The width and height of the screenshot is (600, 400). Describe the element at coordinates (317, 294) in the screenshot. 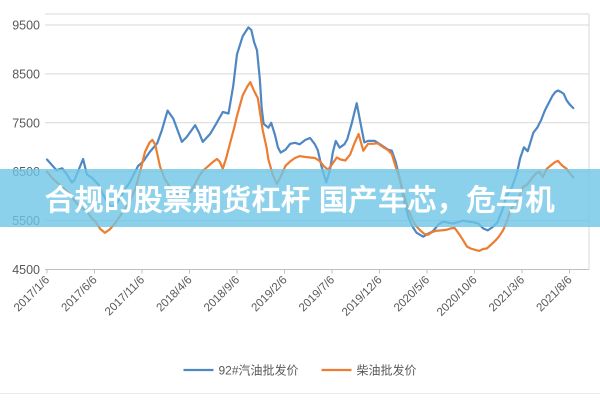

I see `x-tick-label: 2019/7/6` at that location.